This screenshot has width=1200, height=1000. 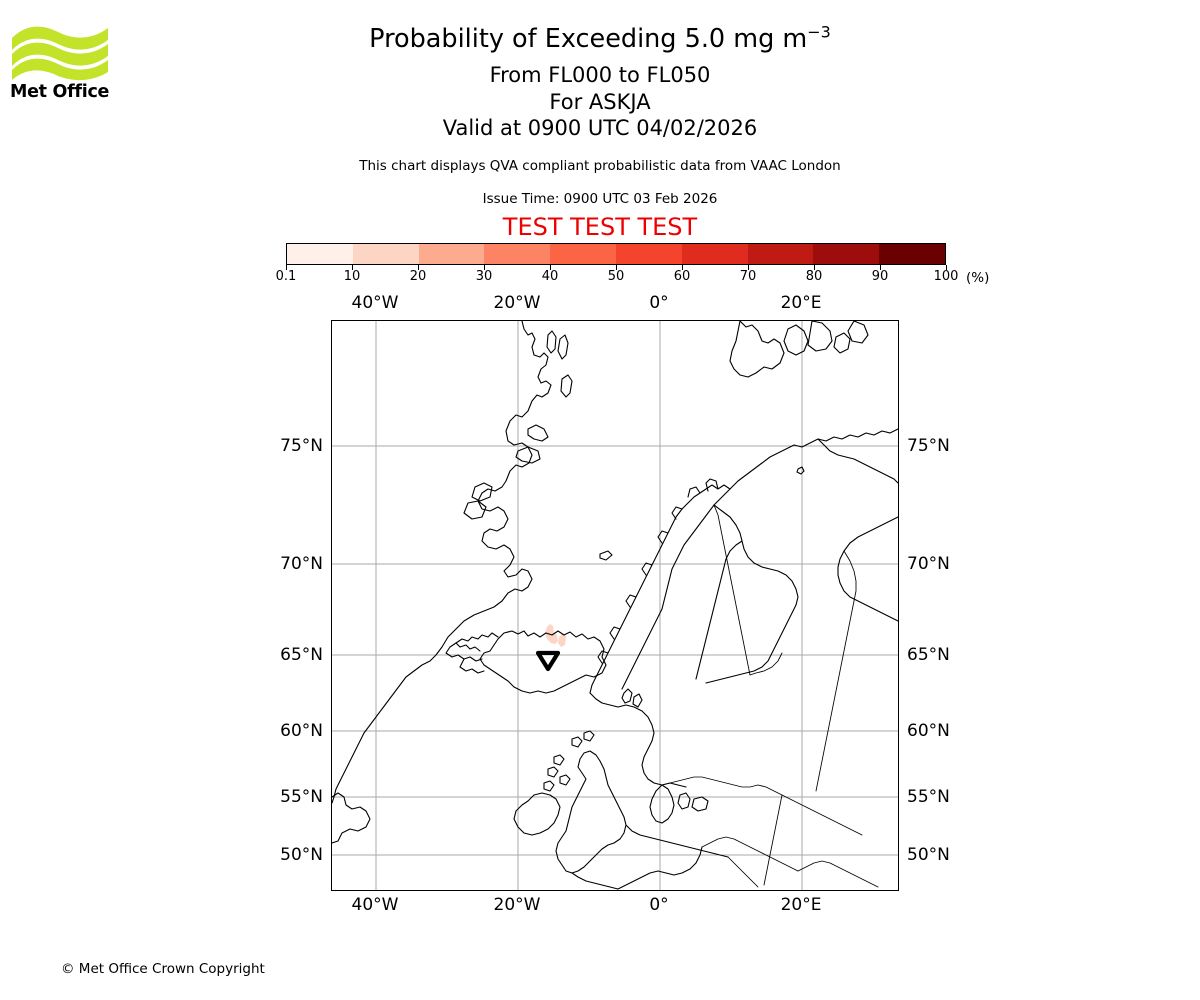 What do you see at coordinates (814, 276) in the screenshot?
I see `colorbar-tick-label-80: 80` at bounding box center [814, 276].